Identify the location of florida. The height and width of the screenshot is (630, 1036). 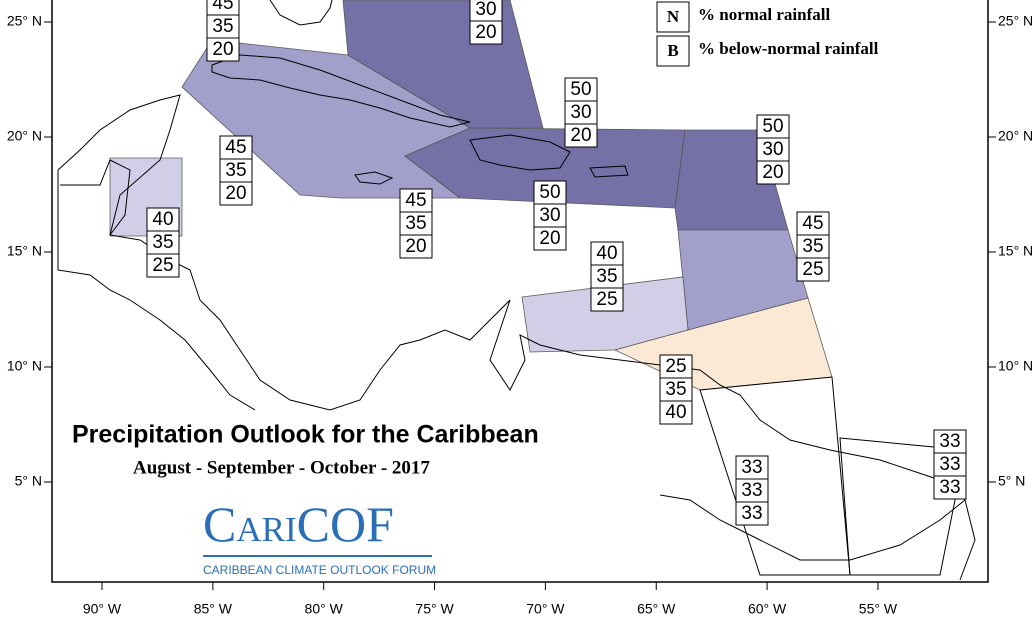
(301, 13).